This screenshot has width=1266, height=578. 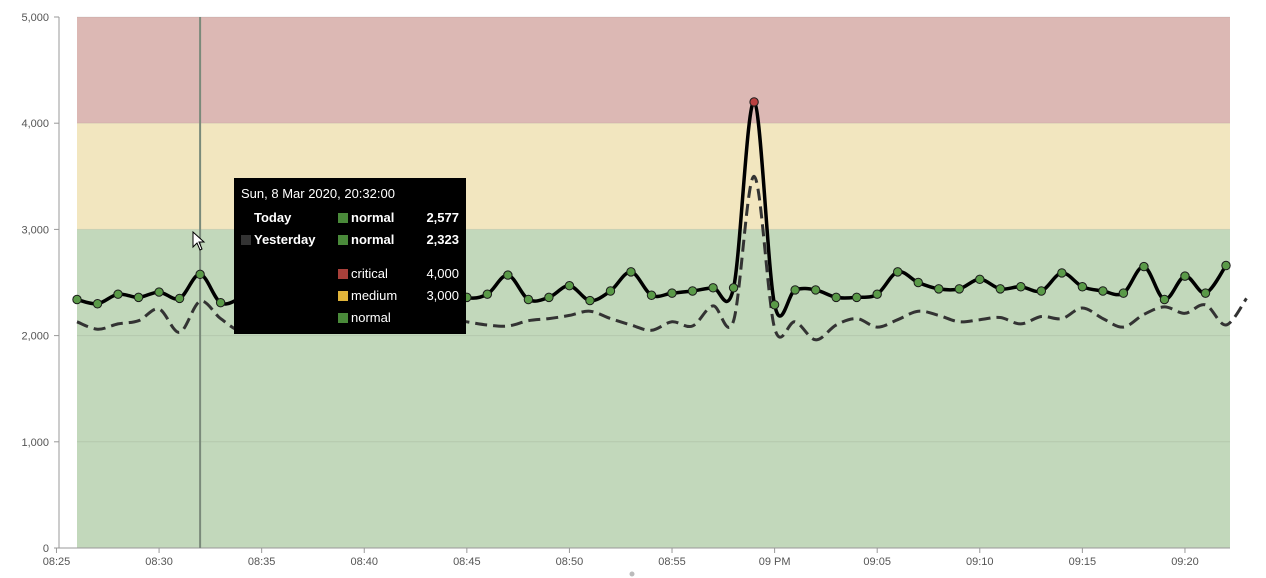 I want to click on y-tick-label: 0, so click(x=46, y=549).